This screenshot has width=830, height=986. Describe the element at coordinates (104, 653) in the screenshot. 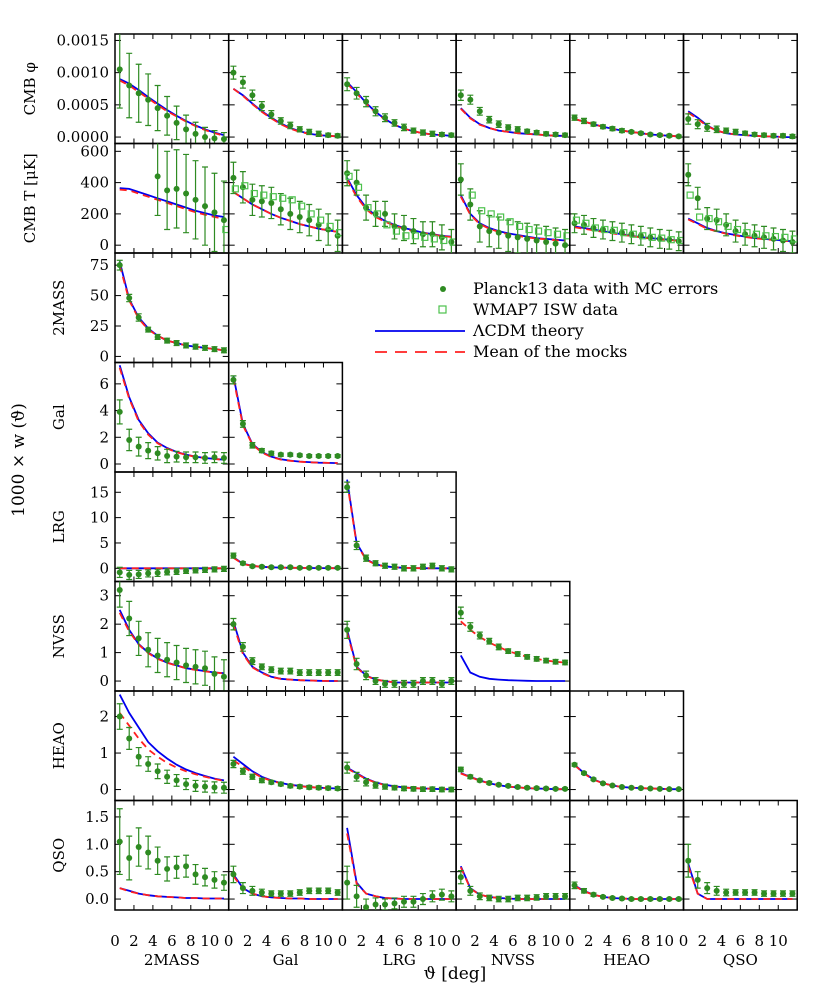

I see `y-tick-label: 1` at that location.